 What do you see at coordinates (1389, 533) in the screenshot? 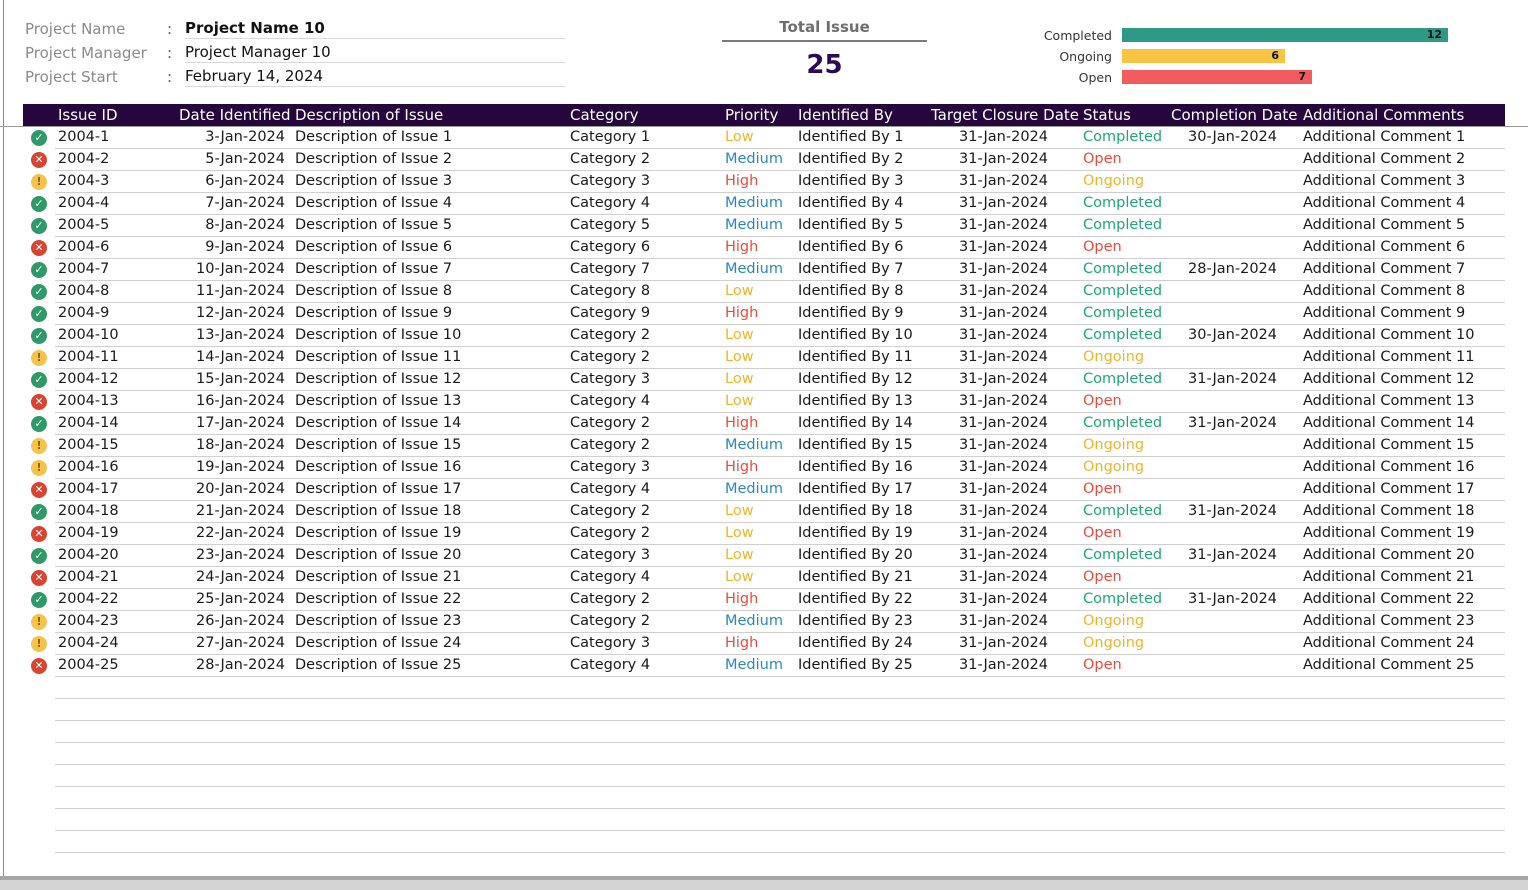
I see `cell-additional-comments: Additional Comment 19` at bounding box center [1389, 533].